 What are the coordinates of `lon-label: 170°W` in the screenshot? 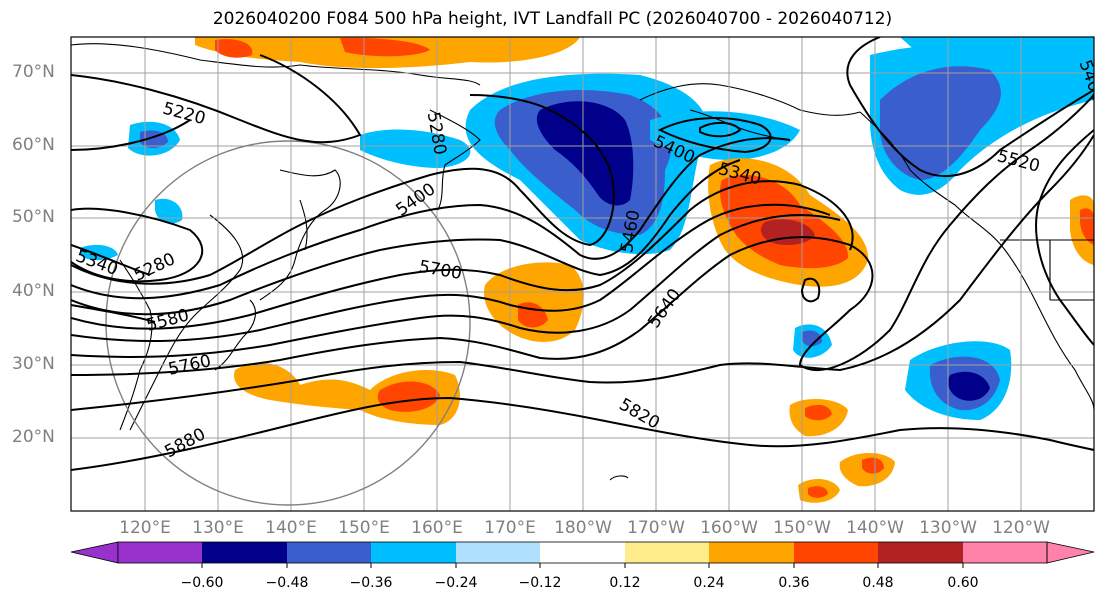 It's located at (656, 528).